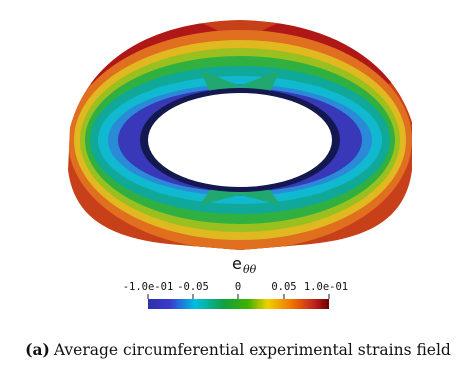  What do you see at coordinates (193, 287) in the screenshot?
I see `colorbar-tick-label: -0.05` at bounding box center [193, 287].